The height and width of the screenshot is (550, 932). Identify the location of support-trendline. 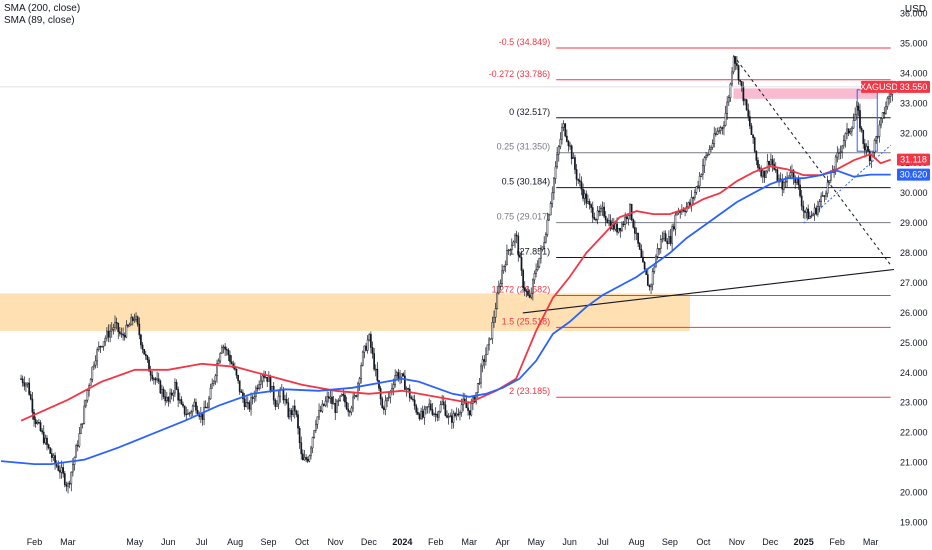
(708, 291).